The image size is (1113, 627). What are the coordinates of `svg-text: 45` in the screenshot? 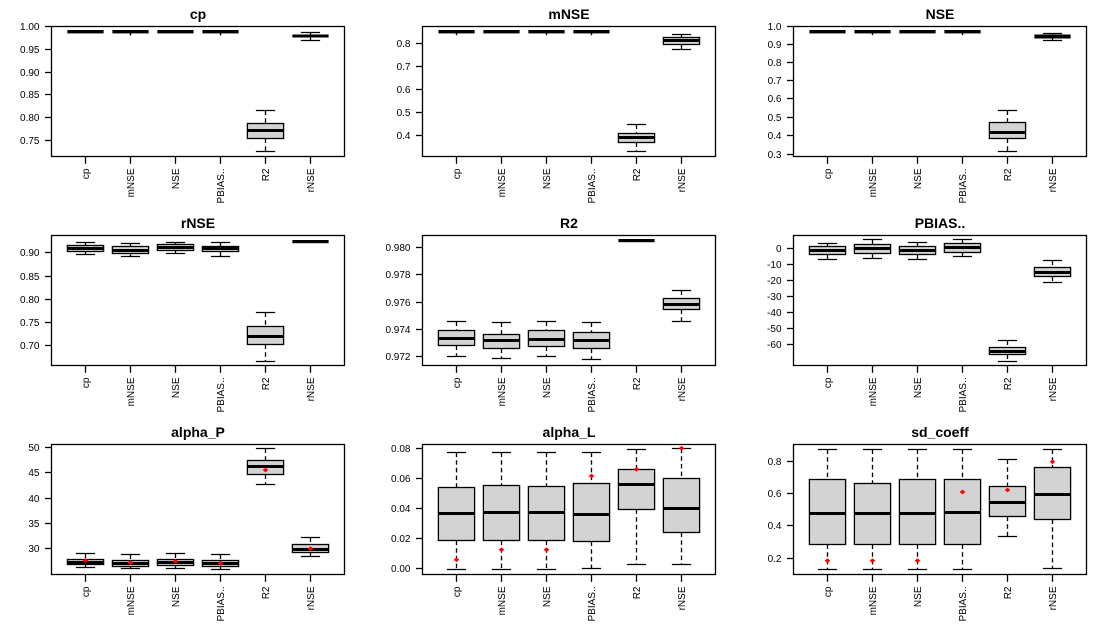 It's located at (34, 473).